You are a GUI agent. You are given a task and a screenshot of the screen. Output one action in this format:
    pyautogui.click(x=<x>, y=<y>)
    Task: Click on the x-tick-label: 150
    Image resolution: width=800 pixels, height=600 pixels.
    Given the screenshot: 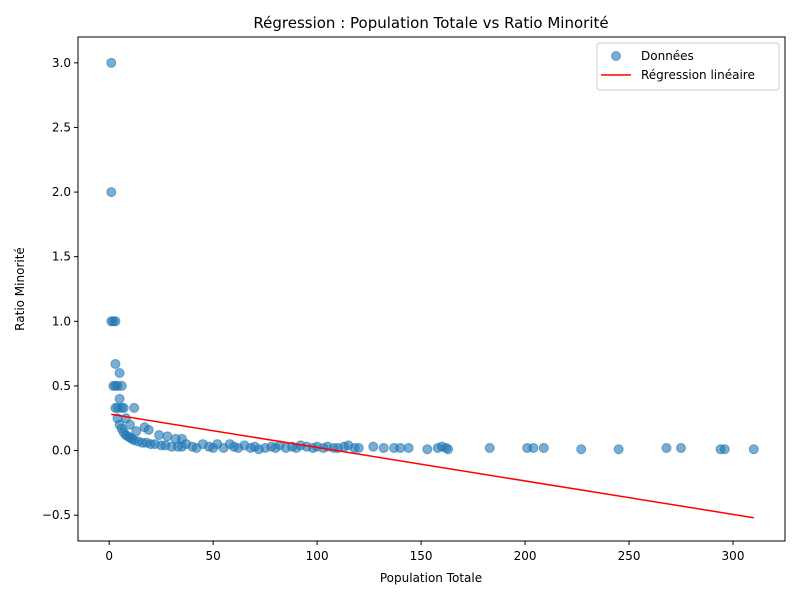 What is the action you would take?
    pyautogui.click(x=421, y=556)
    